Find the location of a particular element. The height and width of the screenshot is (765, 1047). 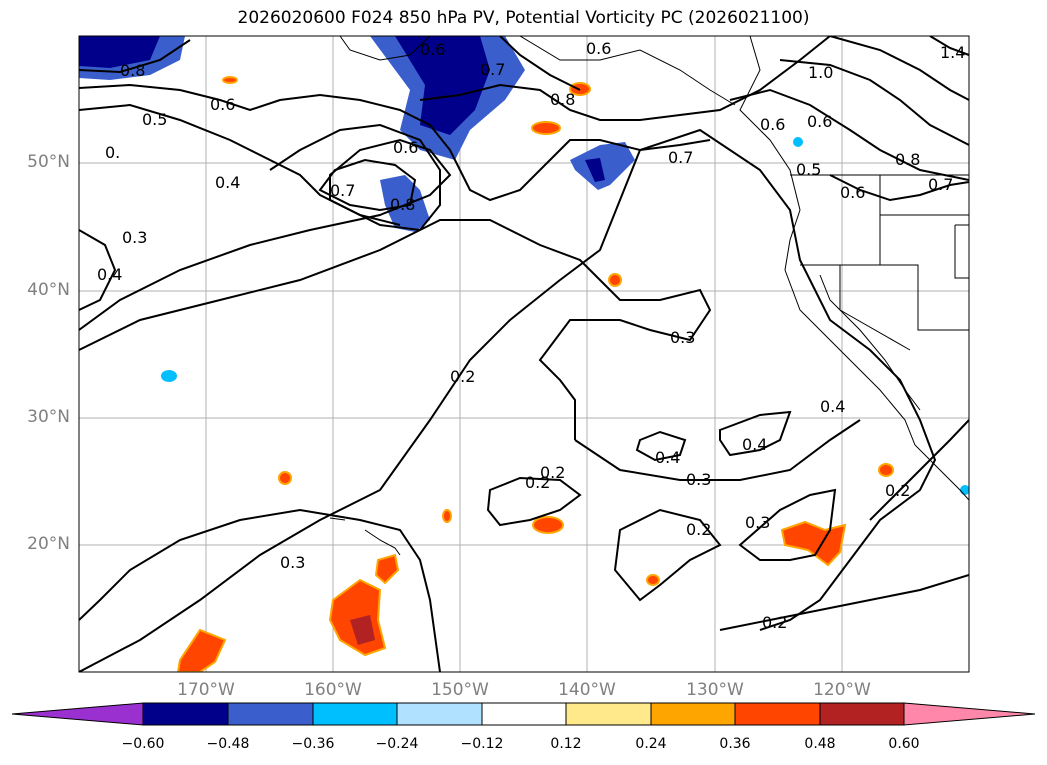

pv-neg-nw-core is located at coordinates (119, 52).